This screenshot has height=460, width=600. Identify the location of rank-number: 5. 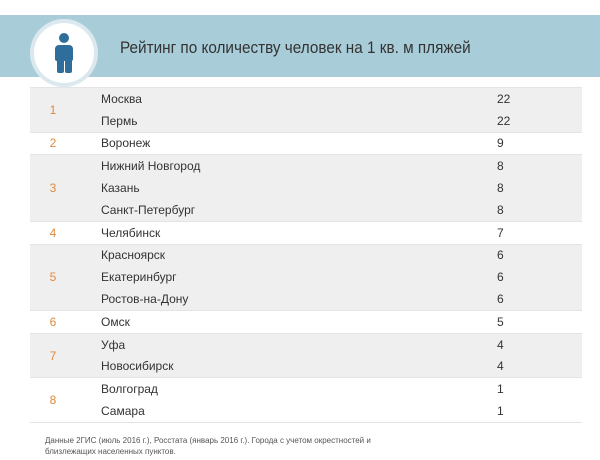
(53, 277).